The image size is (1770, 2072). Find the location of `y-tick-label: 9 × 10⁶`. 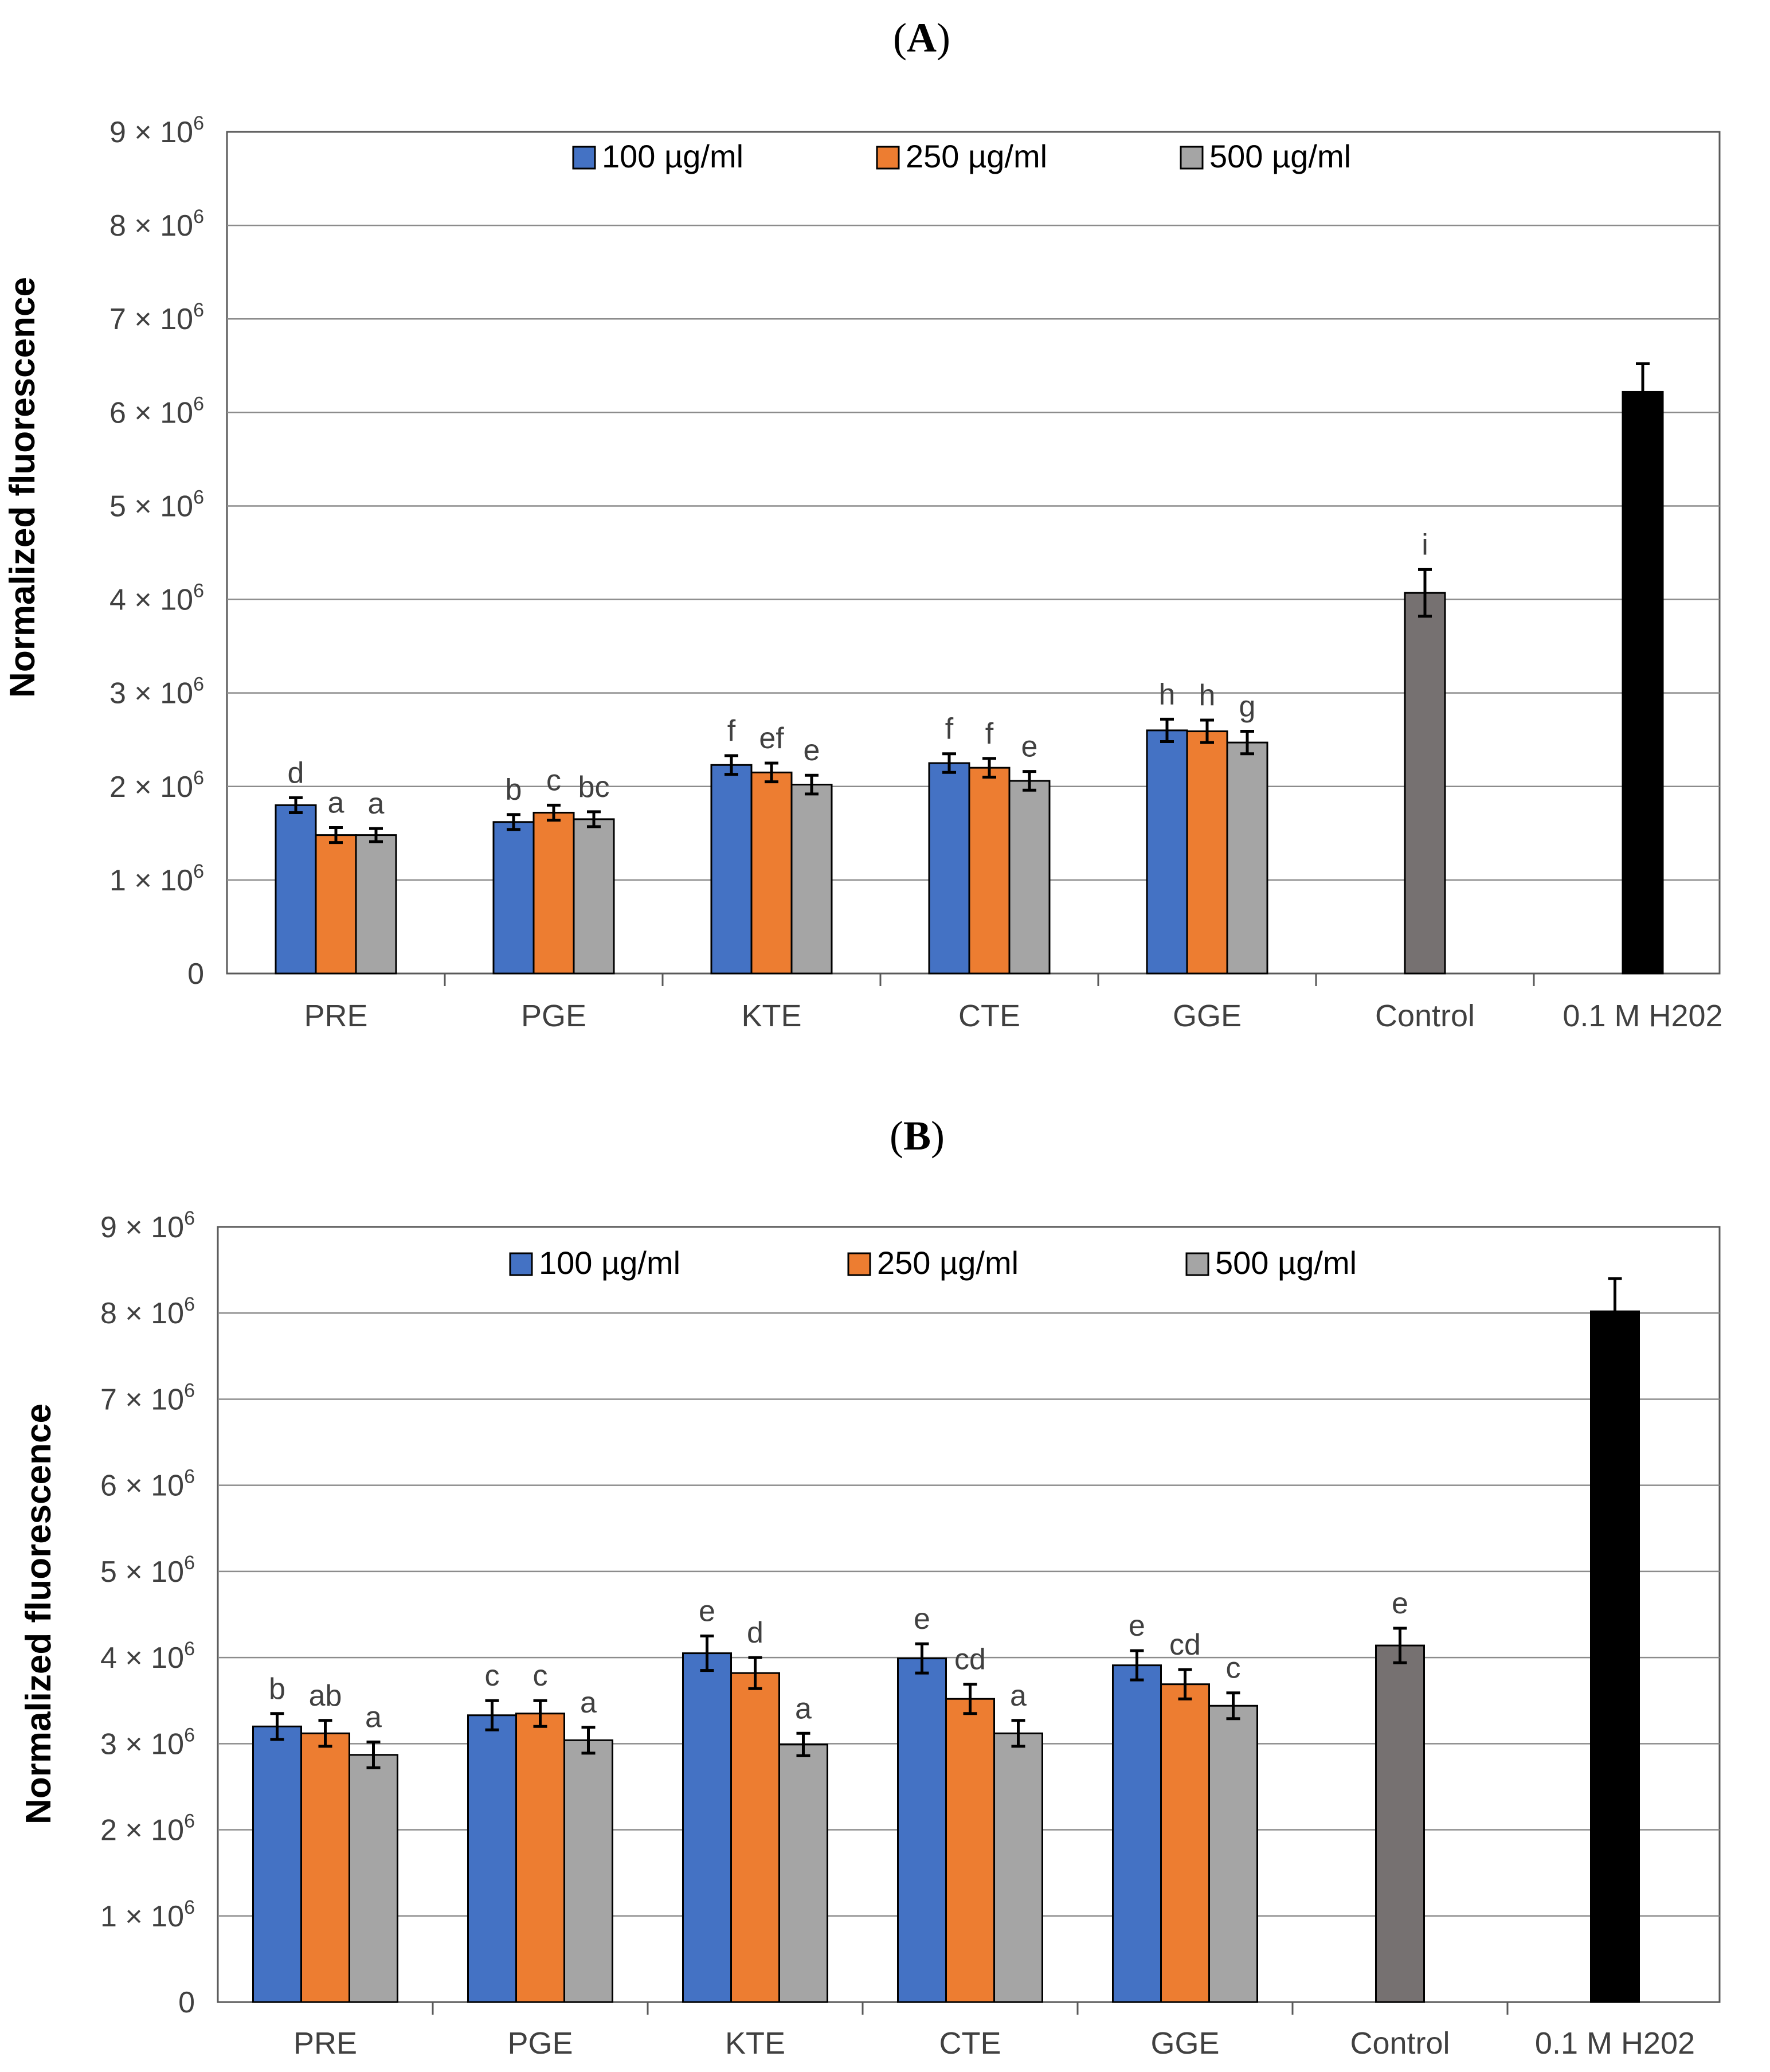

y-tick-label: 9 × 10⁶ is located at coordinates (147, 1225).